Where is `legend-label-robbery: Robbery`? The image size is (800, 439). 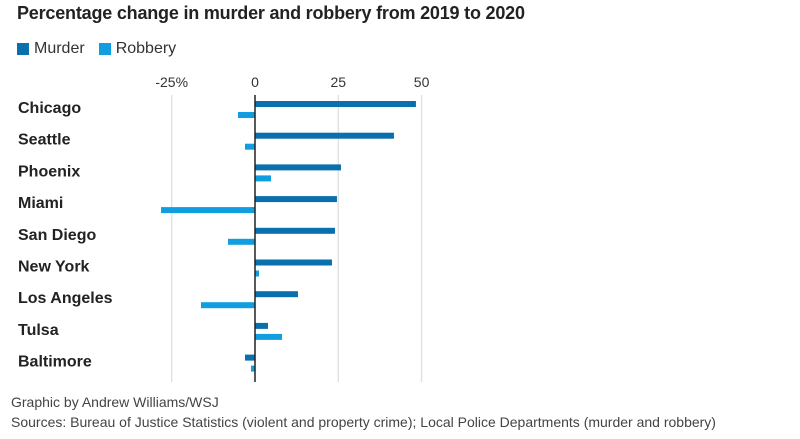 legend-label-robbery: Robbery is located at coordinates (146, 48).